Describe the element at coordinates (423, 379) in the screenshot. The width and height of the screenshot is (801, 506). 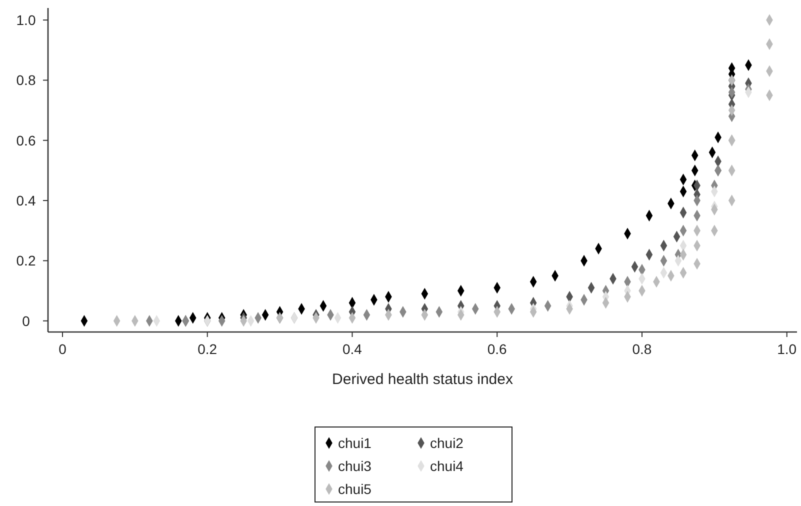
I see `x-axis-title: Derived health status index` at that location.